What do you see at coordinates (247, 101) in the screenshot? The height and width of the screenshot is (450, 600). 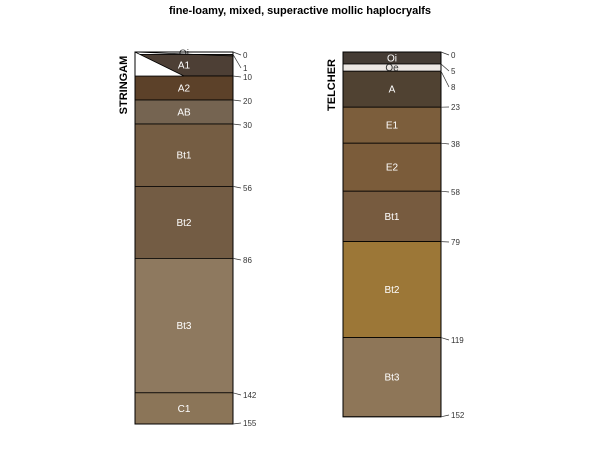 I see `depth-label: 20` at bounding box center [247, 101].